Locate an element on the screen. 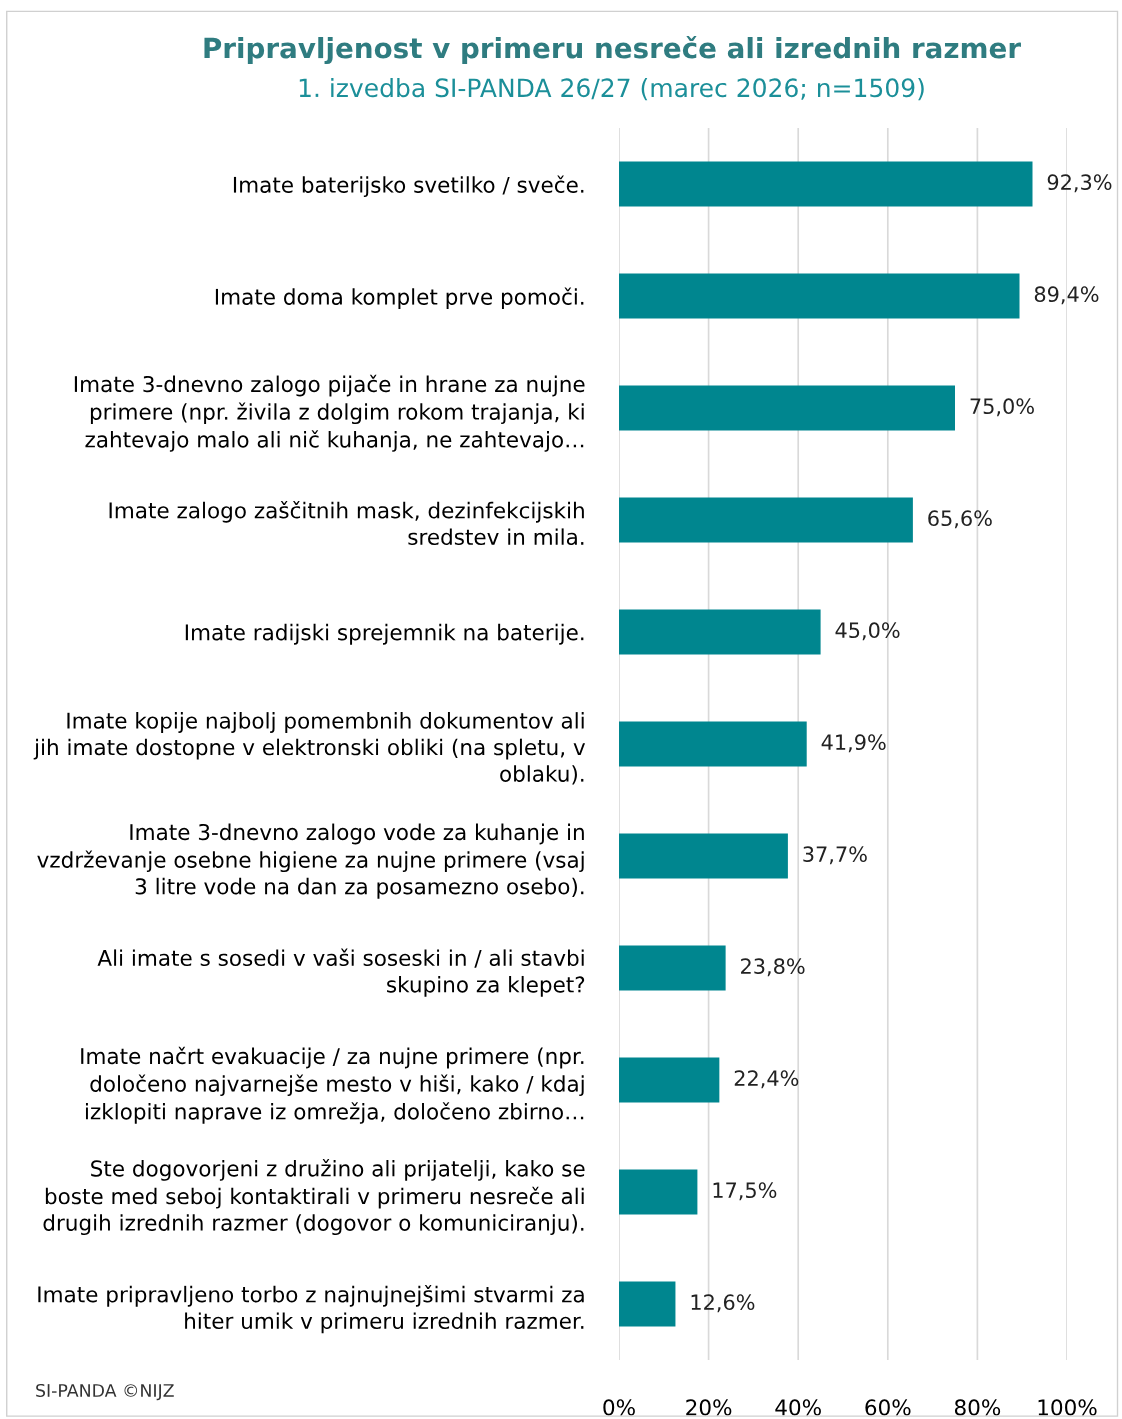  x-tick-label: 20% is located at coordinates (709, 1407).